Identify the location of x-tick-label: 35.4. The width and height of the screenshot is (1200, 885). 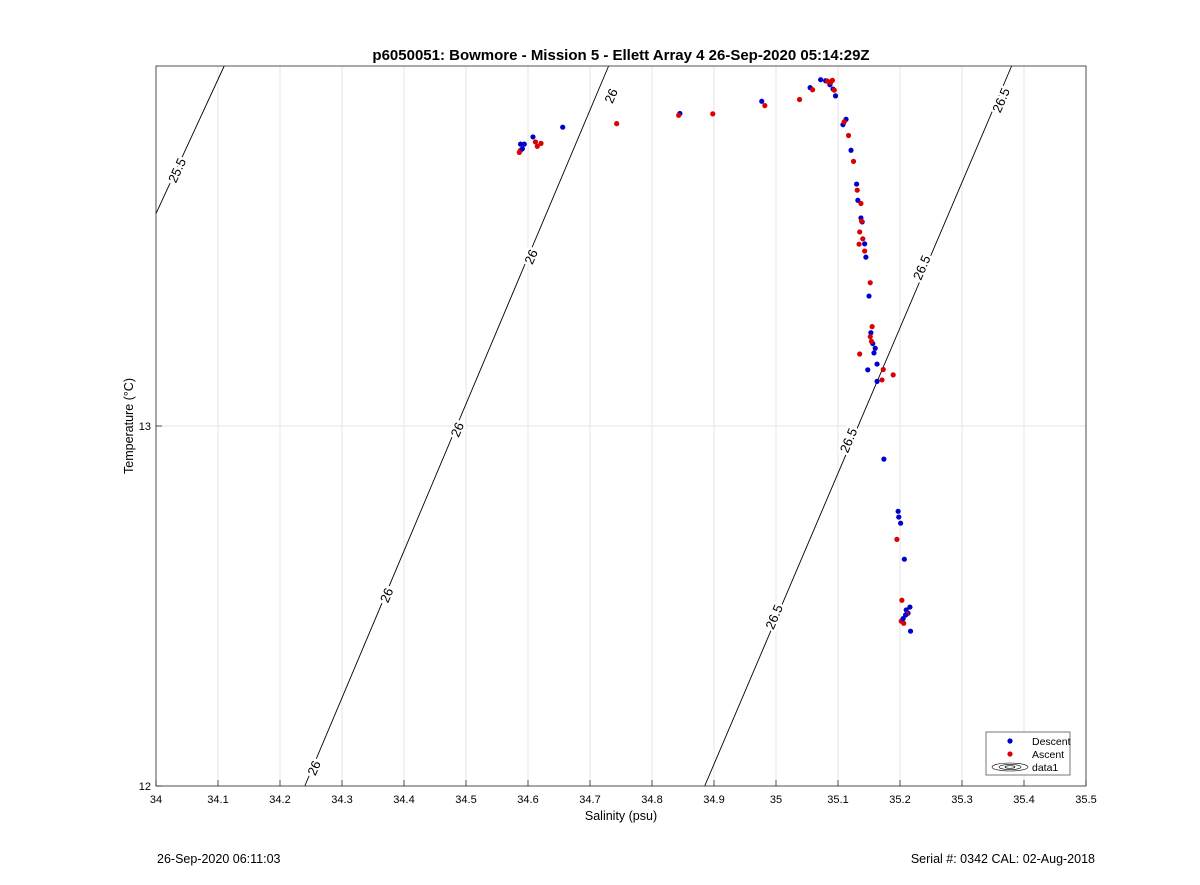
(1023, 800).